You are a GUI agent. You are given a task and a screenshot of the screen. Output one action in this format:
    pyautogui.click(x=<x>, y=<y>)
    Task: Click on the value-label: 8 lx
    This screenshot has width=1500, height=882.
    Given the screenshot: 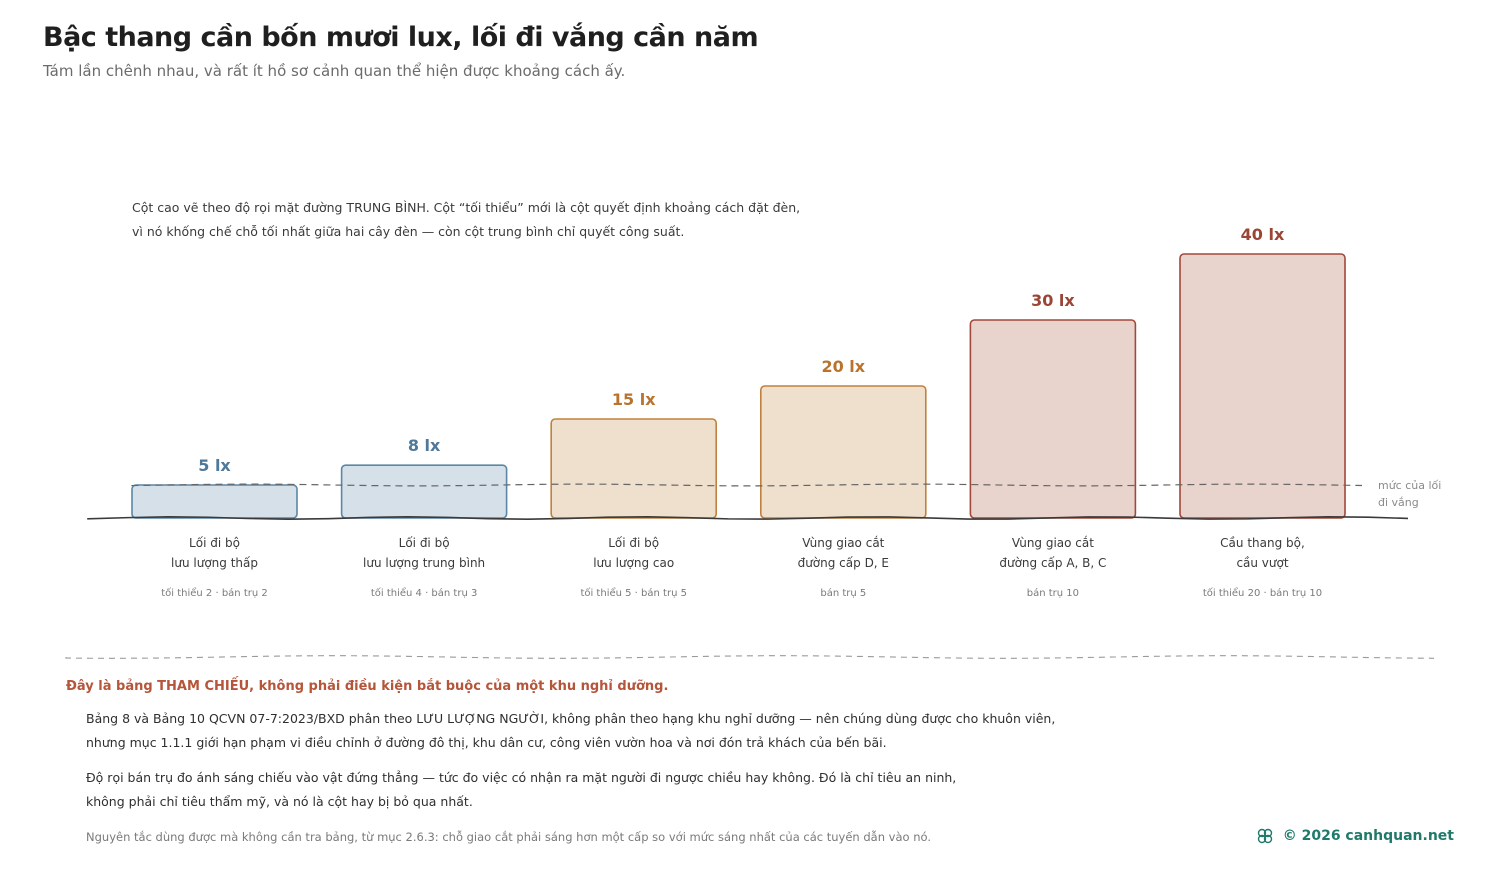 What is the action you would take?
    pyautogui.click(x=424, y=445)
    